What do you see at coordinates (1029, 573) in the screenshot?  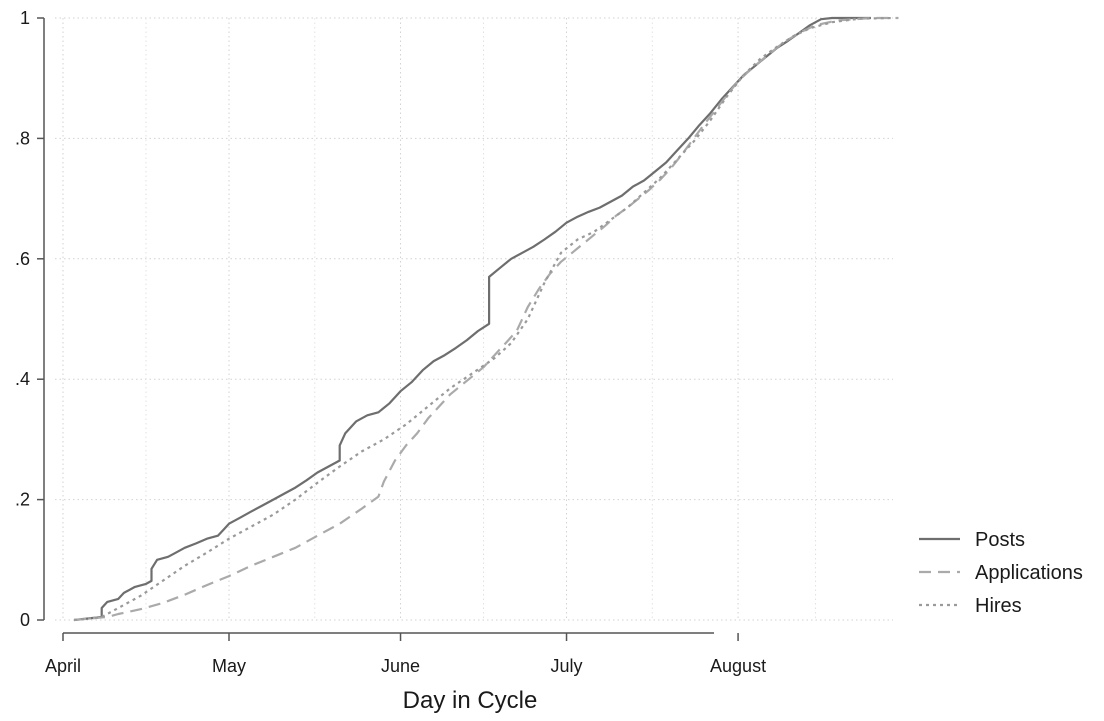 I see `legend-label: Applications` at bounding box center [1029, 573].